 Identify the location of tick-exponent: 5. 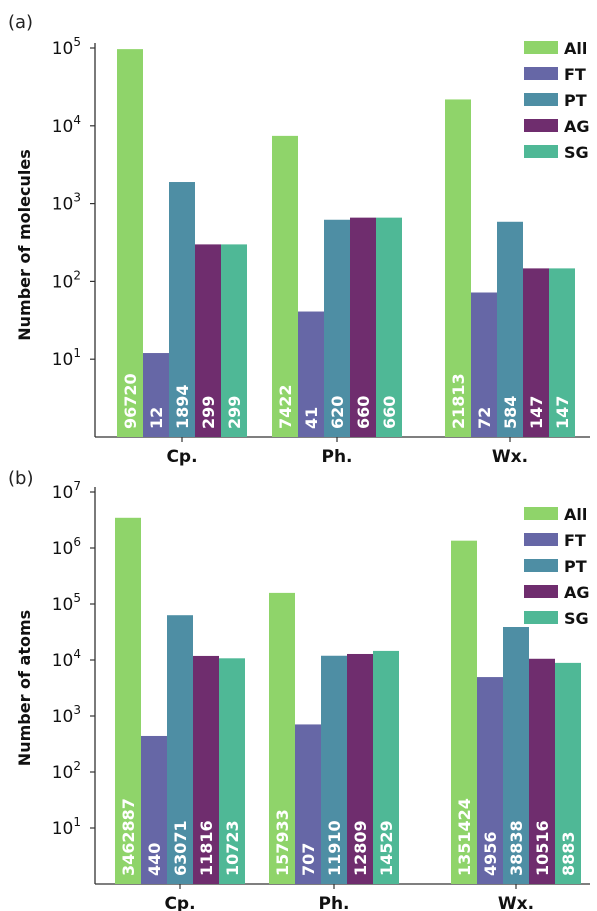
(77, 42).